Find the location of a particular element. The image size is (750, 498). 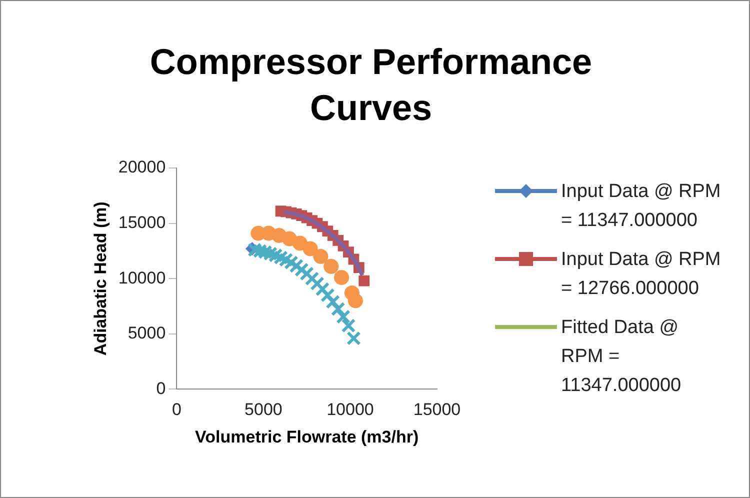

x-tick-label: 10000 is located at coordinates (350, 410).